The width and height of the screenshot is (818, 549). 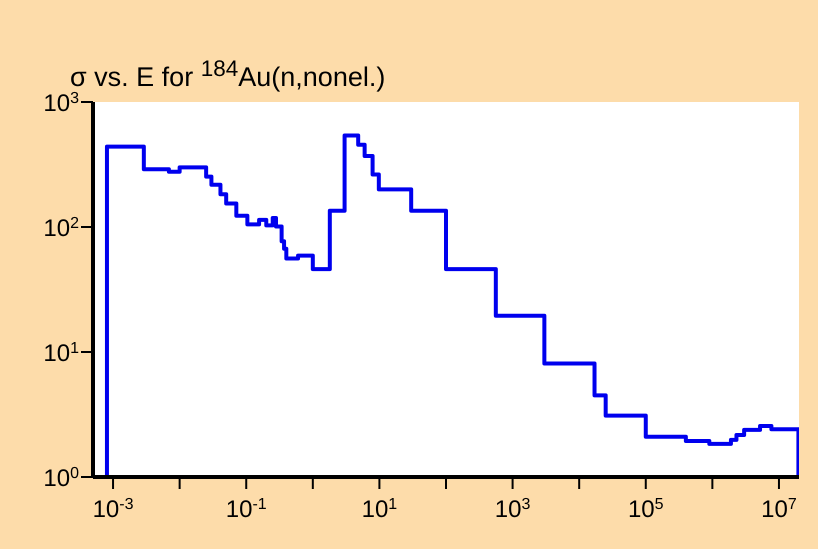 I want to click on y-tick-label: 10$^{2}$, so click(x=61, y=228).